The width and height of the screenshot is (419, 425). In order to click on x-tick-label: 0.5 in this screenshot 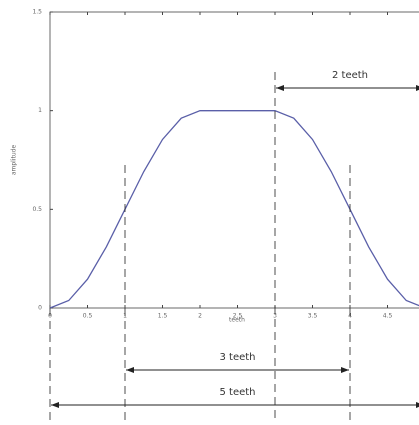, I will do `click(88, 316)`.